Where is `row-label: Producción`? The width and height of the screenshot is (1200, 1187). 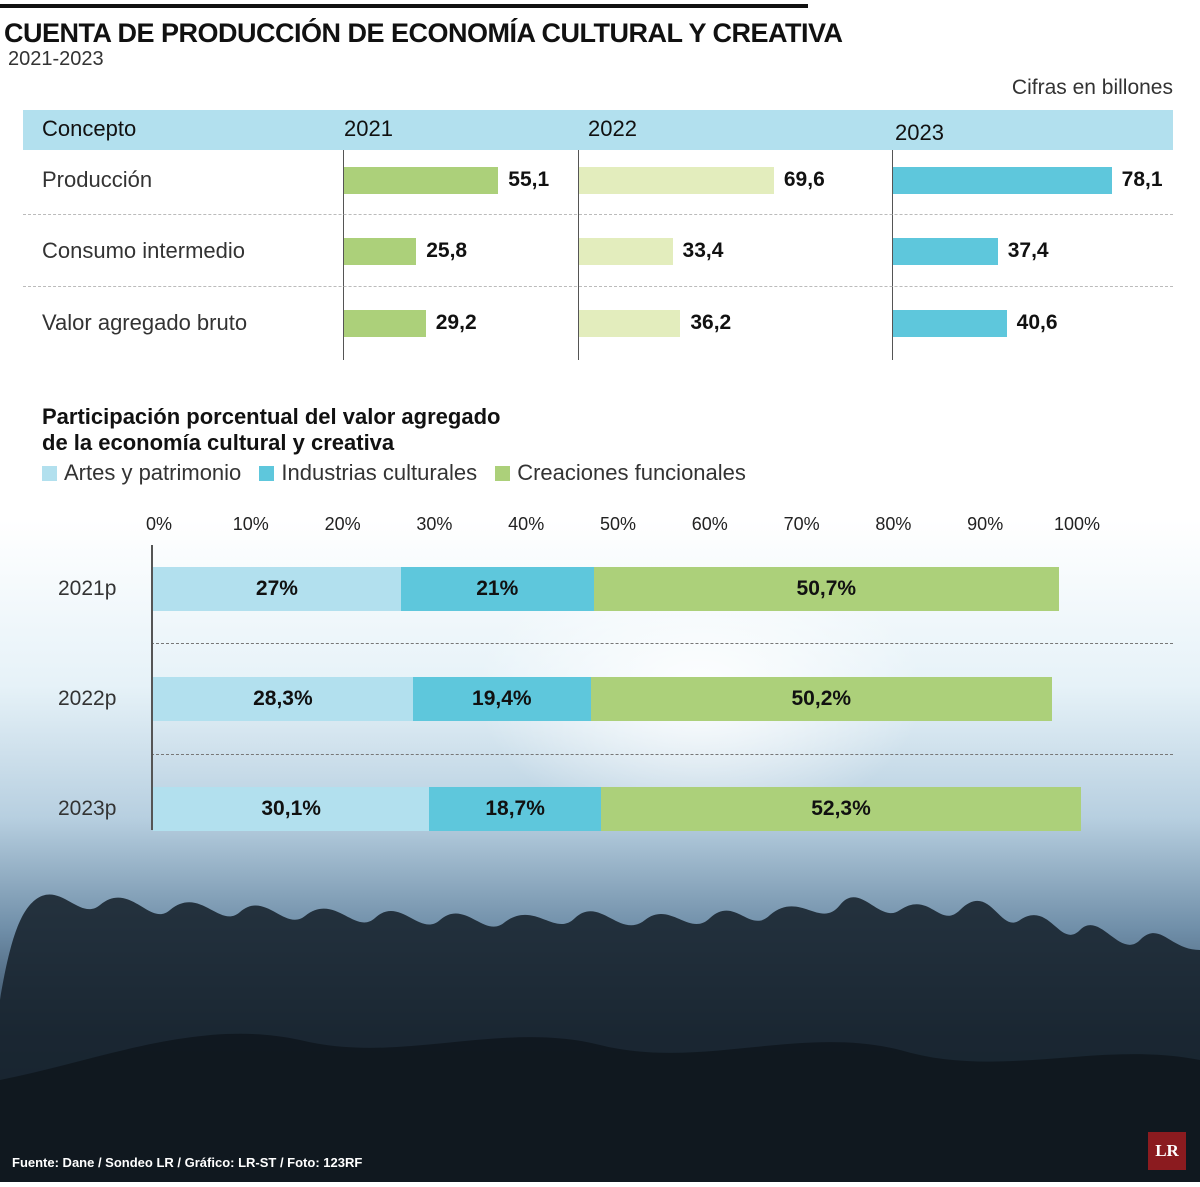
row-label: Producción is located at coordinates (97, 179).